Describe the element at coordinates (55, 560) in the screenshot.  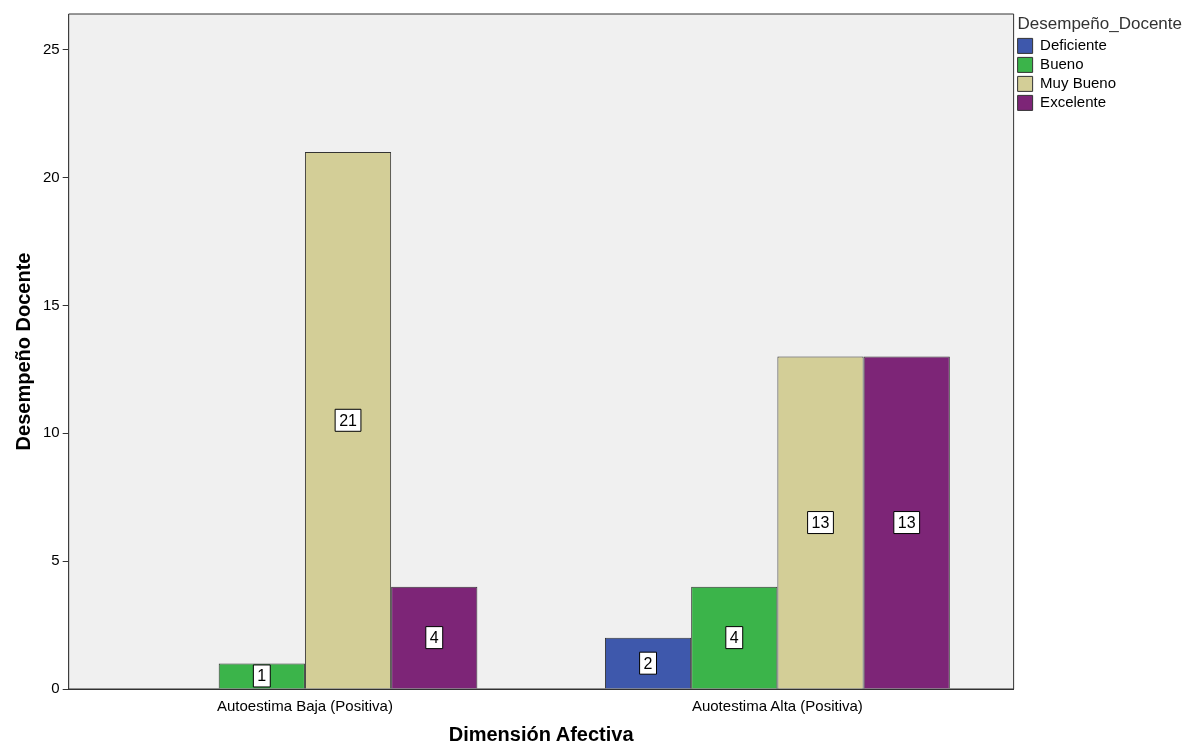
I see `y-tick-label: 5` at that location.